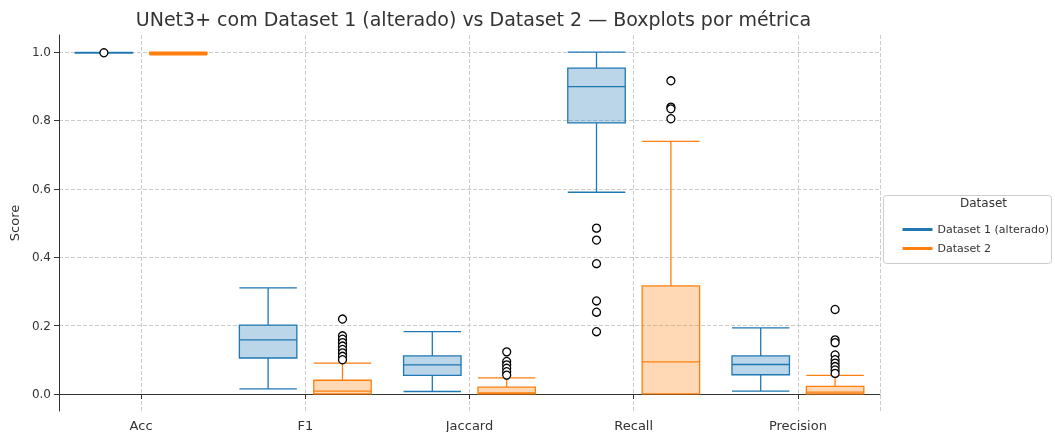 This screenshot has width=1055, height=432. What do you see at coordinates (984, 203) in the screenshot?
I see `legend-title: Dataset` at bounding box center [984, 203].